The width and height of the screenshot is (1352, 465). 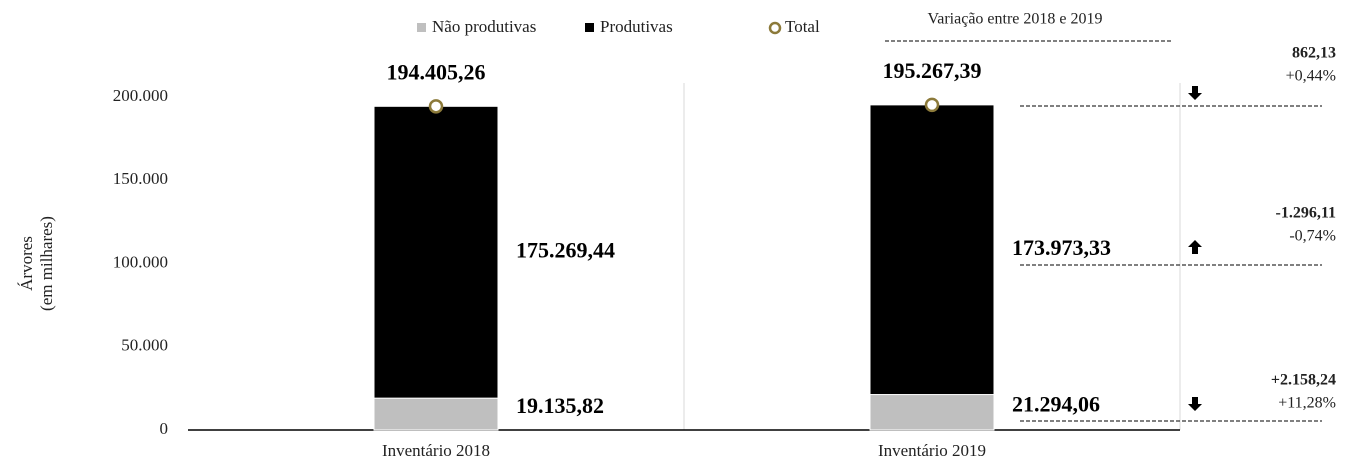 I want to click on variation-percent: -0,74%, so click(x=1312, y=236).